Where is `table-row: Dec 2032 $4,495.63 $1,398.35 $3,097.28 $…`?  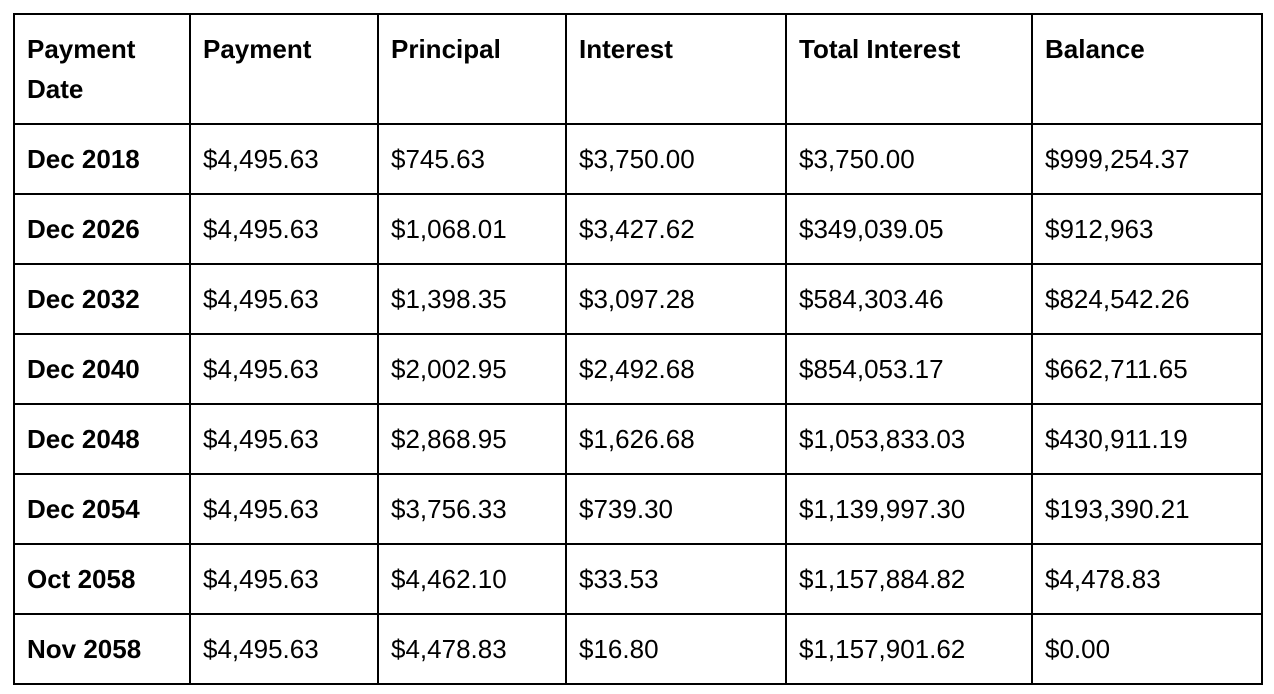 table-row: Dec 2032 $4,495.63 $1,398.35 $3,097.28 $… is located at coordinates (638, 299).